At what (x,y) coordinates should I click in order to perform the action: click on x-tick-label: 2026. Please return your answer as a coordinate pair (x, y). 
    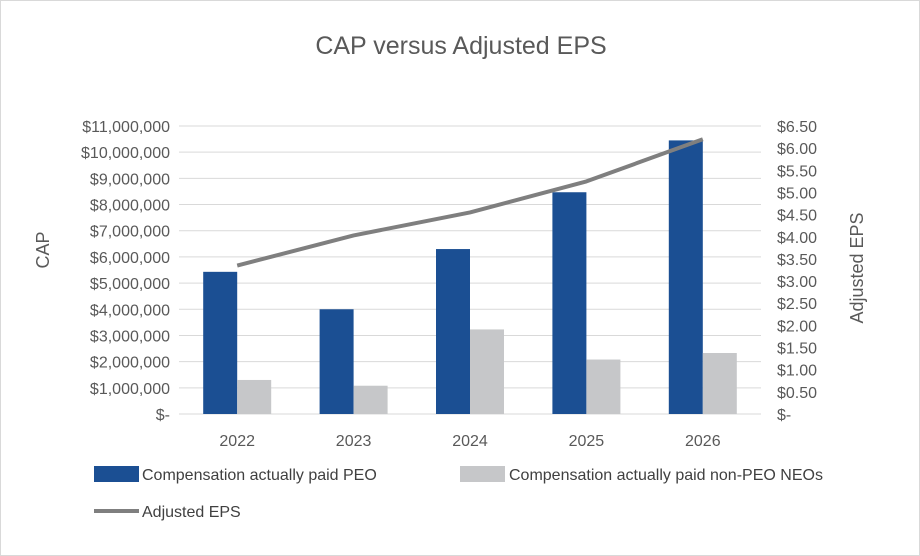
    Looking at the image, I should click on (703, 441).